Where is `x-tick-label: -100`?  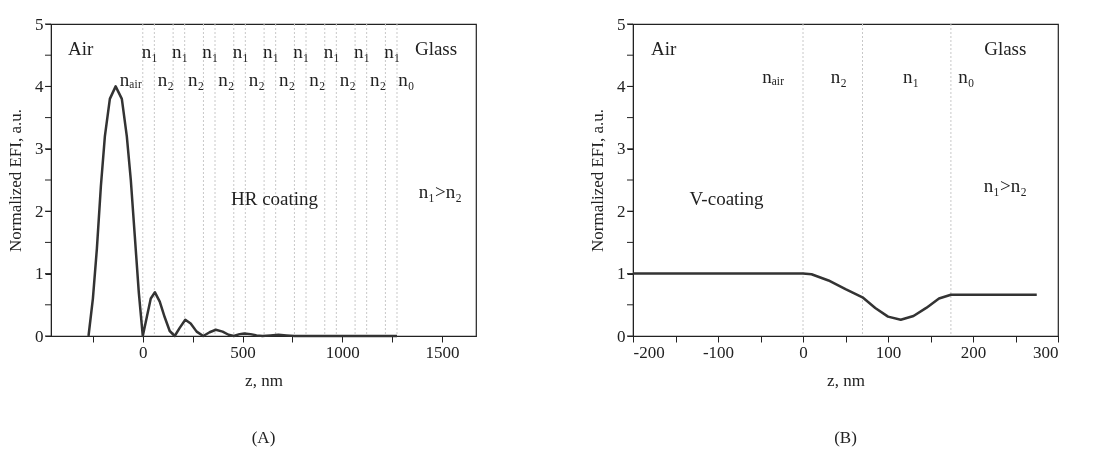 x-tick-label: -100 is located at coordinates (718, 352).